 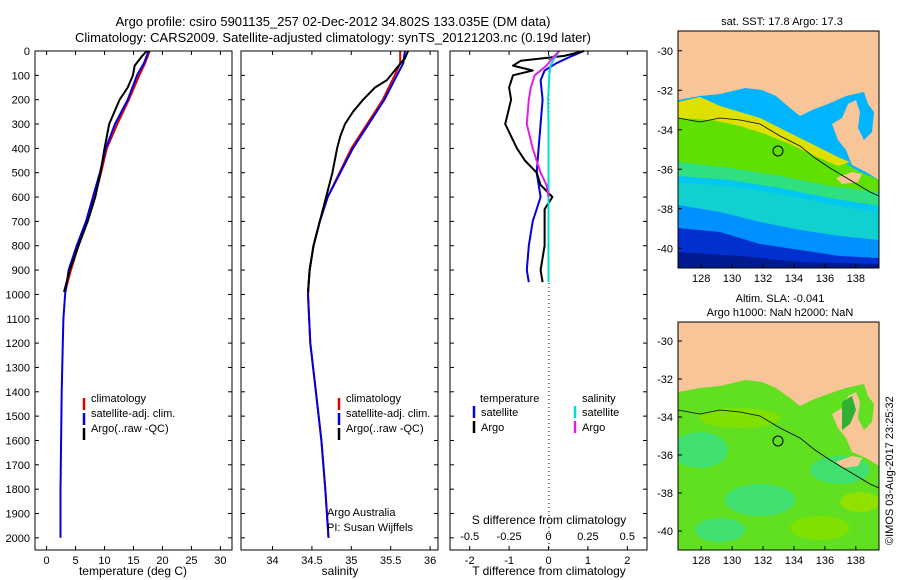 I want to click on sla-map-ticks: 128 130 132 134 136 138 -30 -32 -34 -36 -38 -40, so click(x=761, y=451).